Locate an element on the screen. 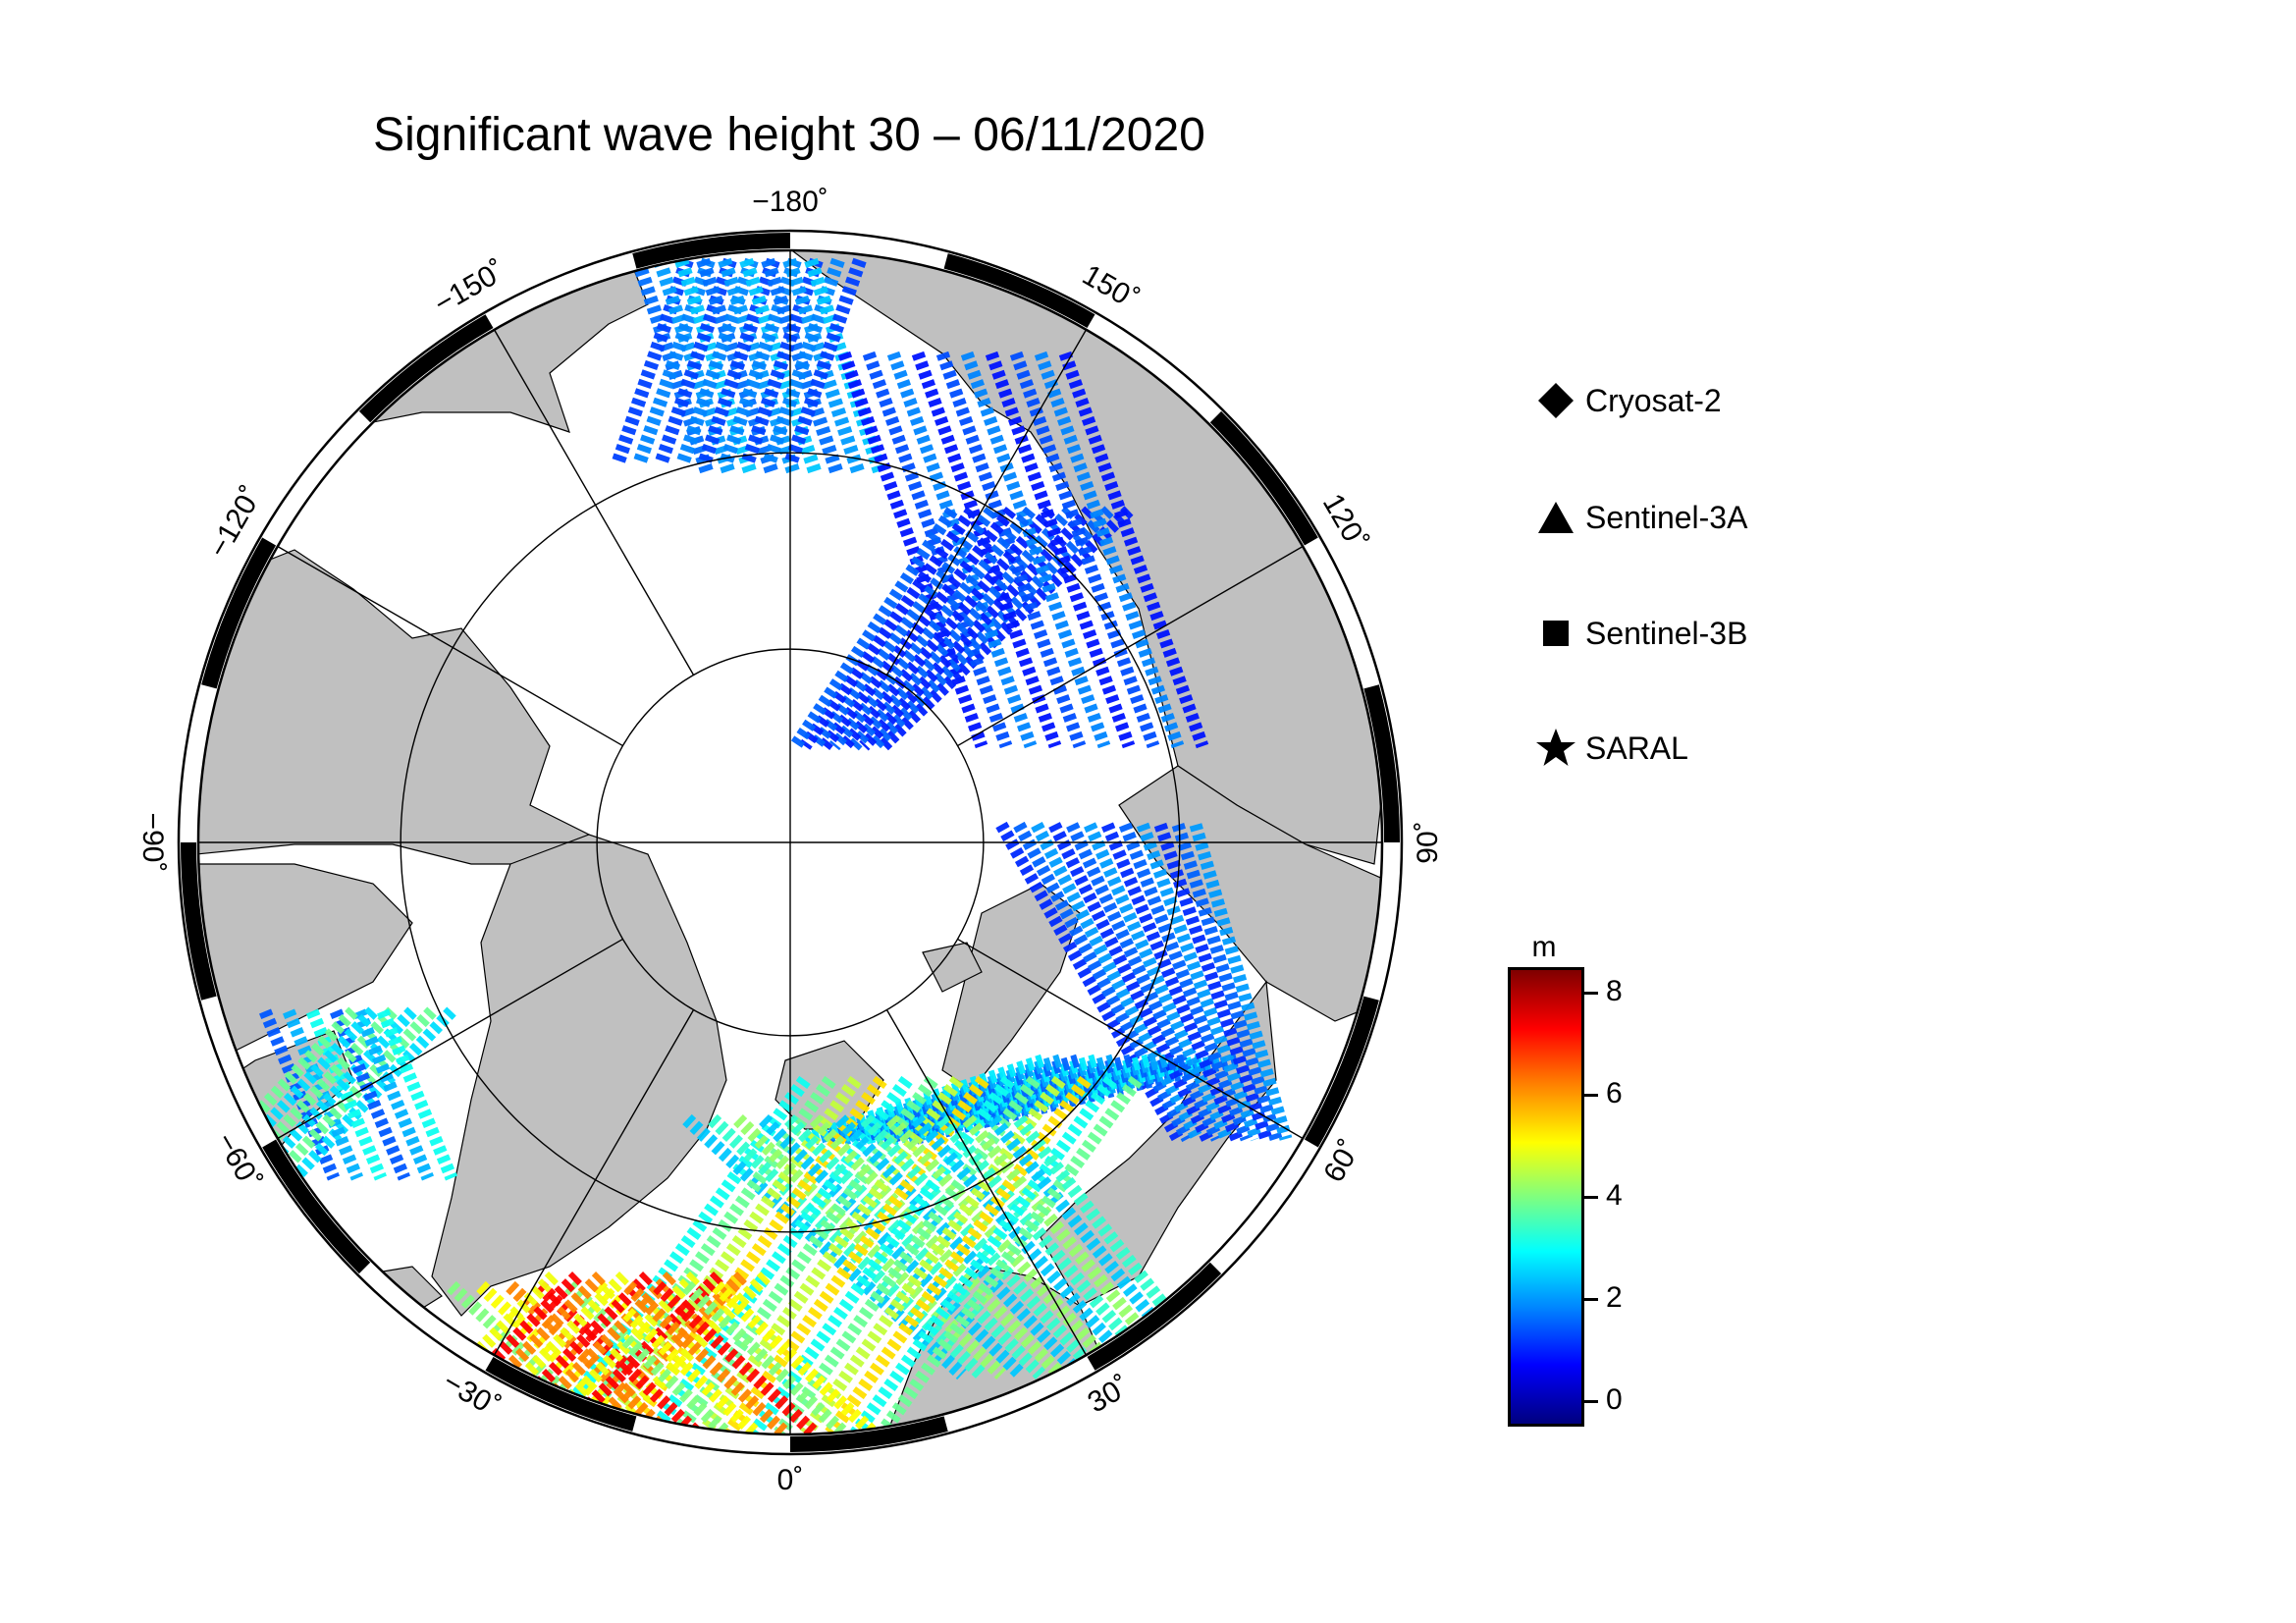  longitude-label: −180˚ is located at coordinates (790, 202).